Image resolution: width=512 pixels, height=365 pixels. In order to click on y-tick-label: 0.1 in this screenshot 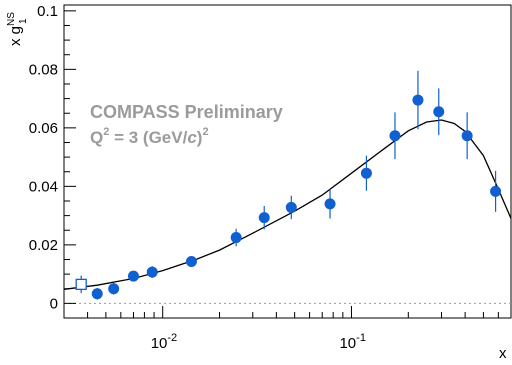, I will do `click(47, 11)`.